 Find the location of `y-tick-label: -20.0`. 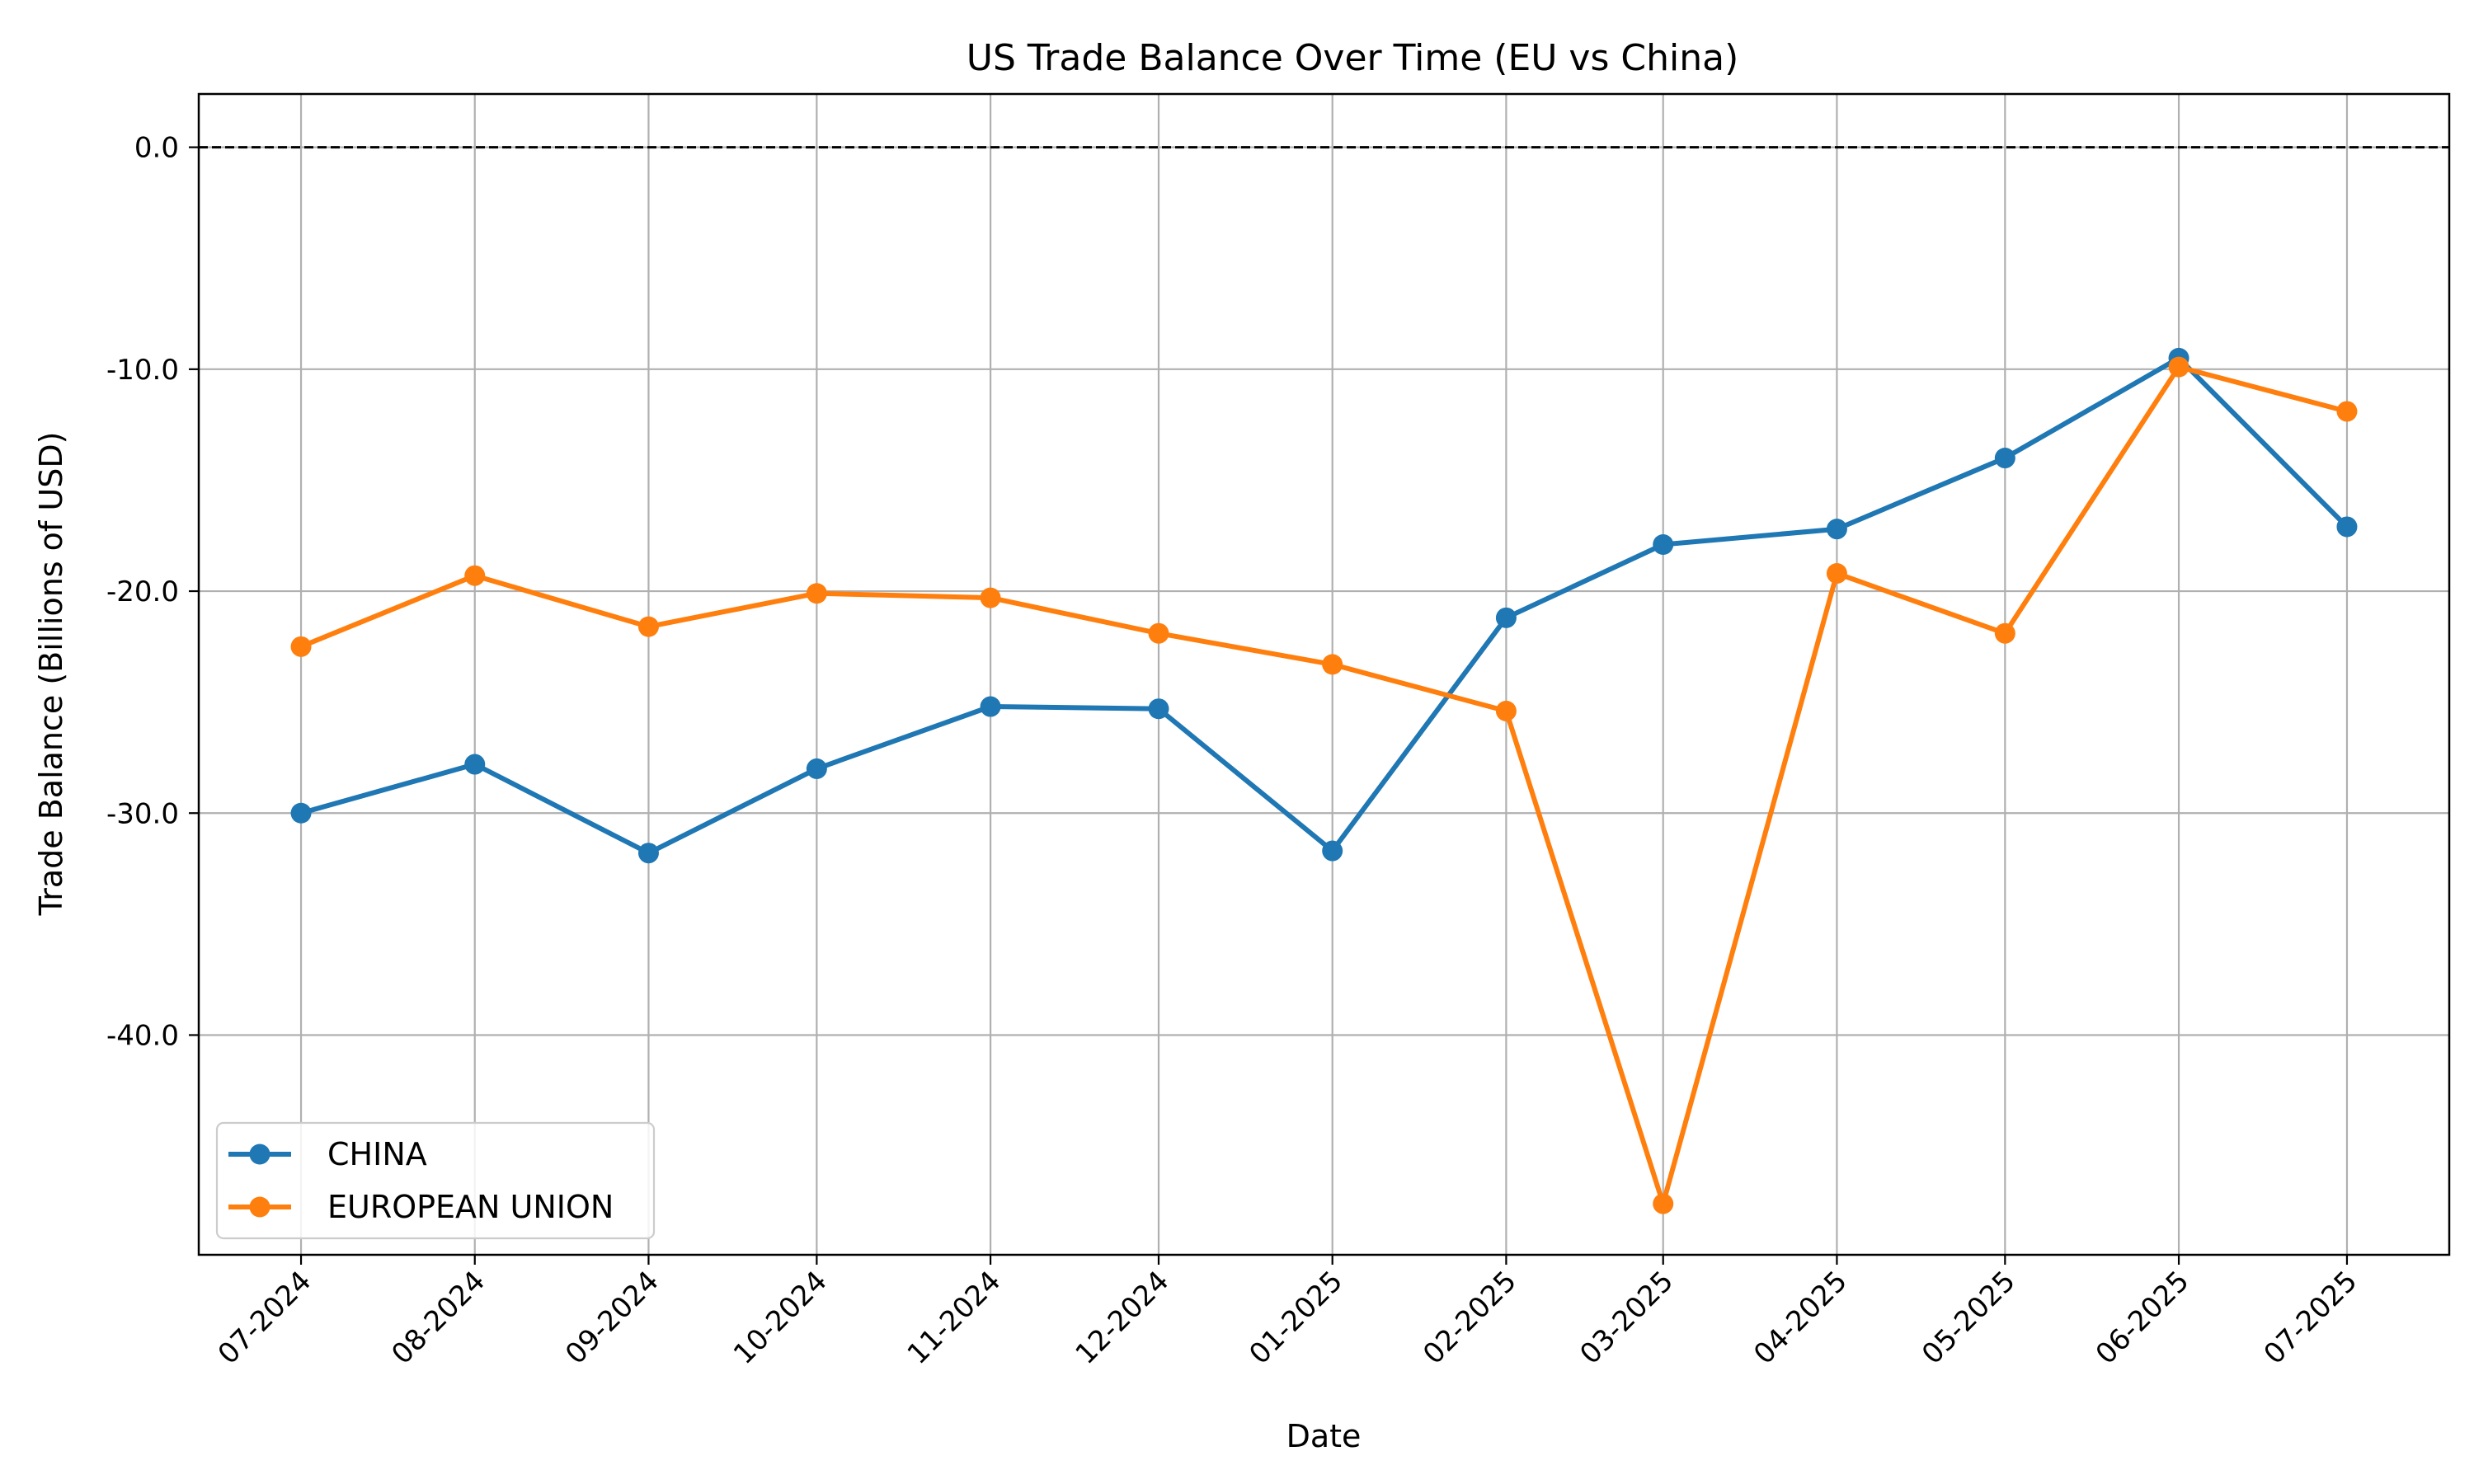

y-tick-label: -20.0 is located at coordinates (142, 591).